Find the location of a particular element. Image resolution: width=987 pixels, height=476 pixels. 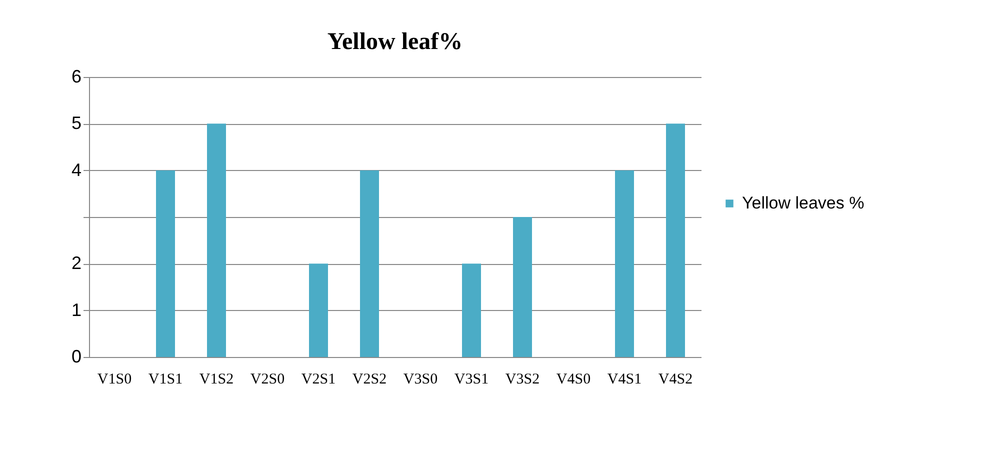

x-tick-label: V4S1 is located at coordinates (624, 380).